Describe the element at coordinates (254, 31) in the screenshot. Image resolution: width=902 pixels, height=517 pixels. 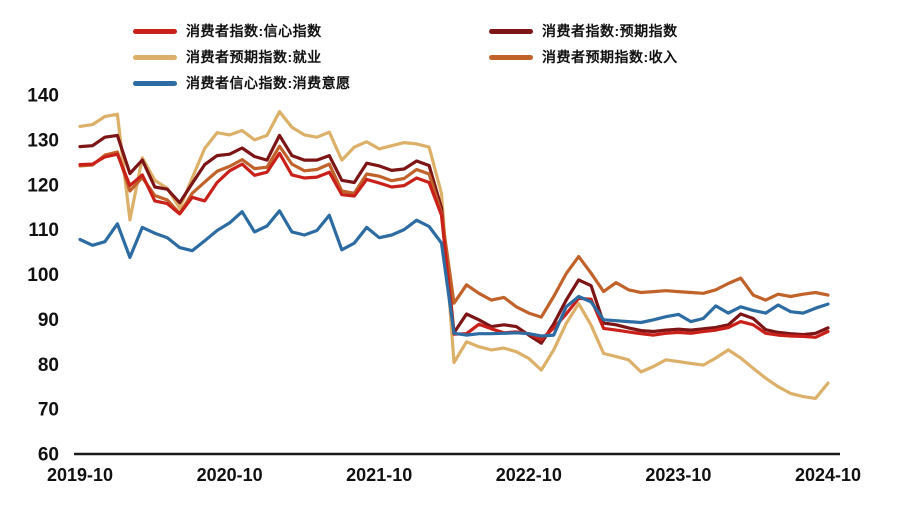
I see `legend-label: 消费者指数:信心指数` at that location.